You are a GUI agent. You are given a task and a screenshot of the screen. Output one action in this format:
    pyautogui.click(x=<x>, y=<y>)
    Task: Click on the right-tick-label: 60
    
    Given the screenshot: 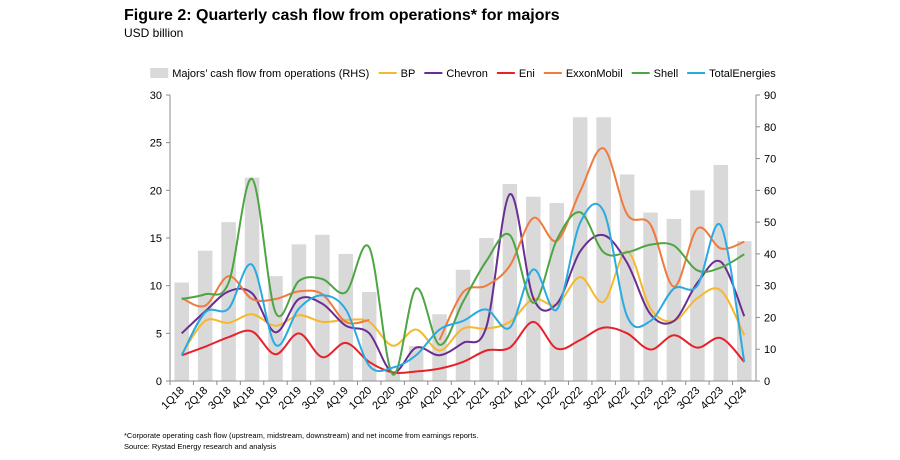 What is the action you would take?
    pyautogui.click(x=770, y=191)
    